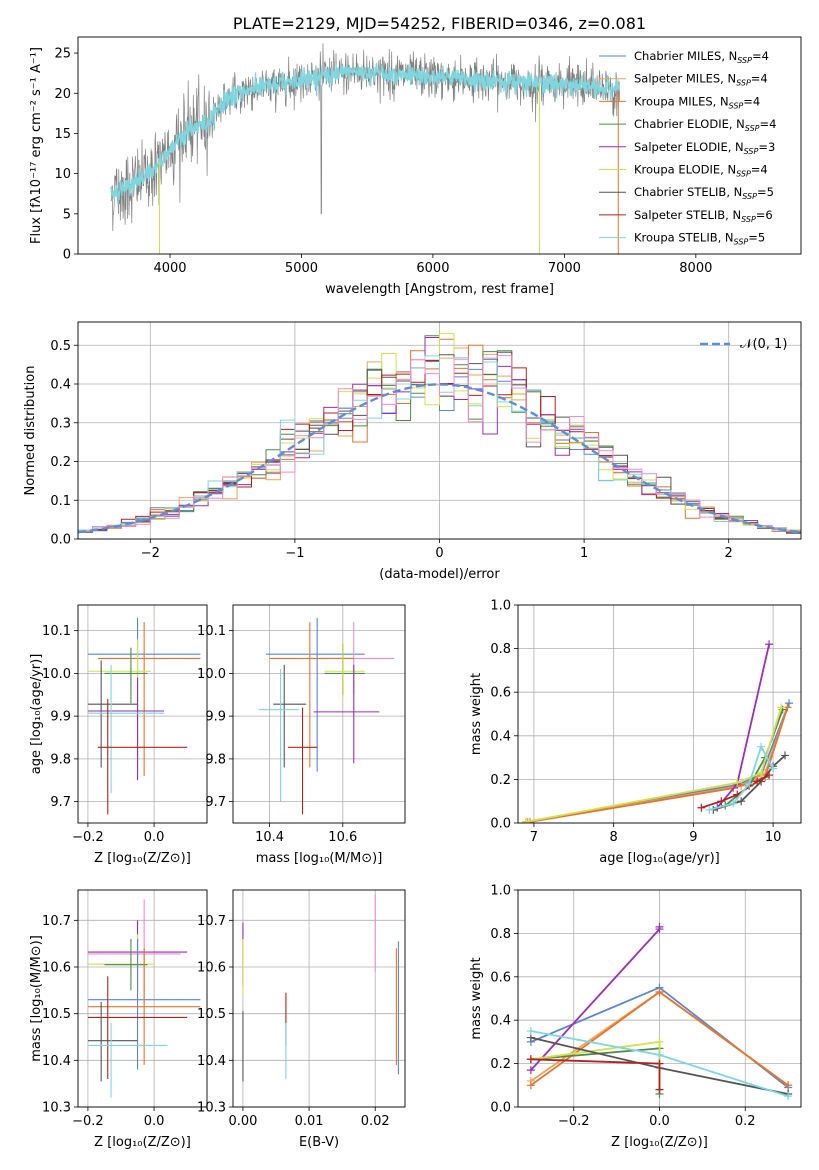 The image size is (819, 1170). What do you see at coordinates (534, 837) in the screenshot?
I see `x-tick-label: 7` at bounding box center [534, 837].